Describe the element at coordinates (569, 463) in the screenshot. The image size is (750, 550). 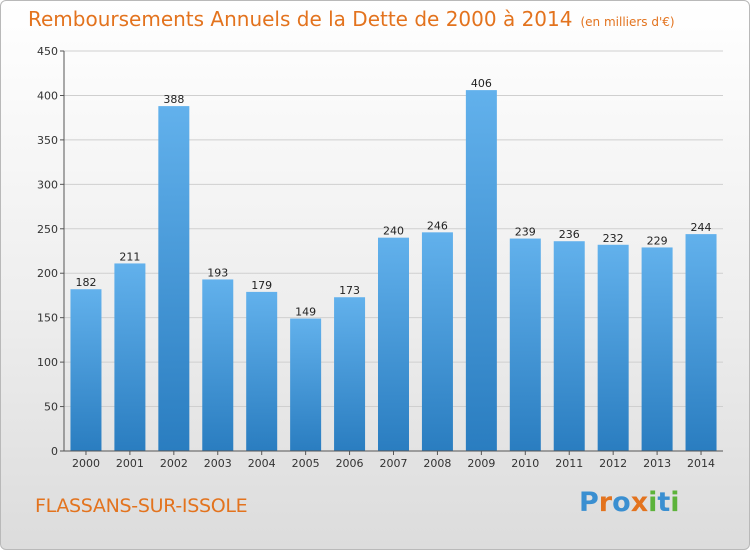
I see `x-tick-label: 2011` at that location.